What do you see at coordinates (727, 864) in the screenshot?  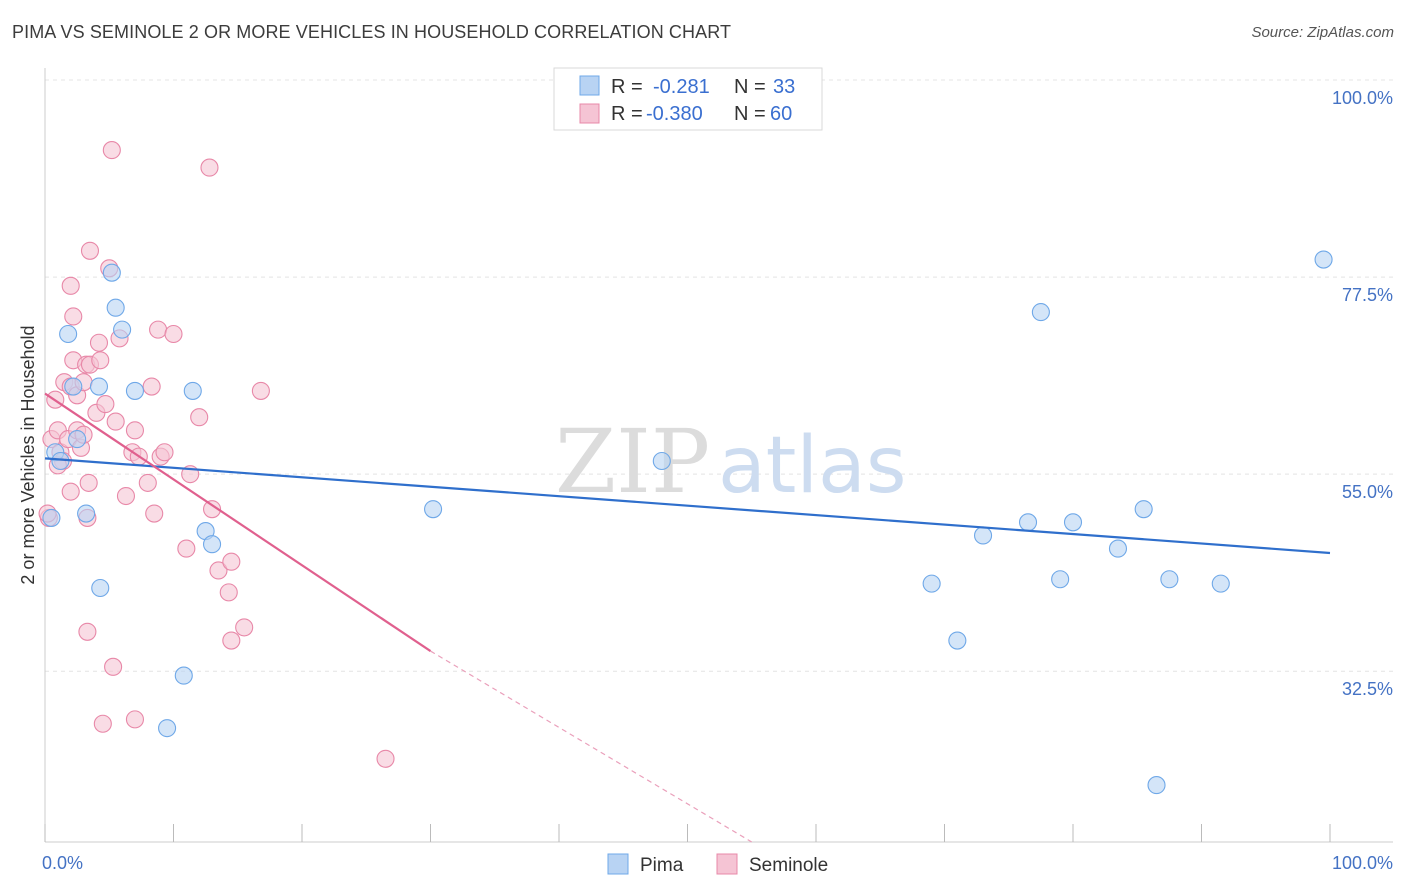 I see `bottom-legend-swatch-seminole` at bounding box center [727, 864].